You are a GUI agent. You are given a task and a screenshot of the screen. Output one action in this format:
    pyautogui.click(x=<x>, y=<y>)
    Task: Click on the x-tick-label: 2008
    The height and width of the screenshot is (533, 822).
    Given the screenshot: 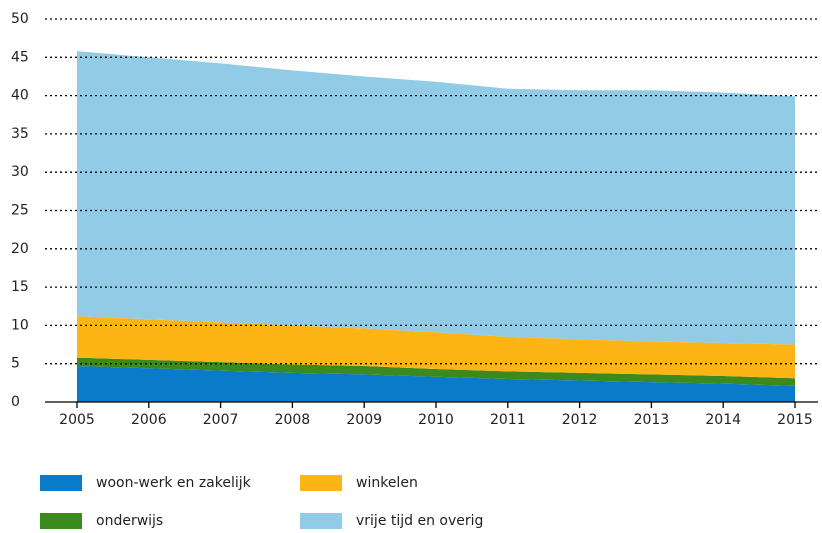 What is the action you would take?
    pyautogui.click(x=293, y=420)
    